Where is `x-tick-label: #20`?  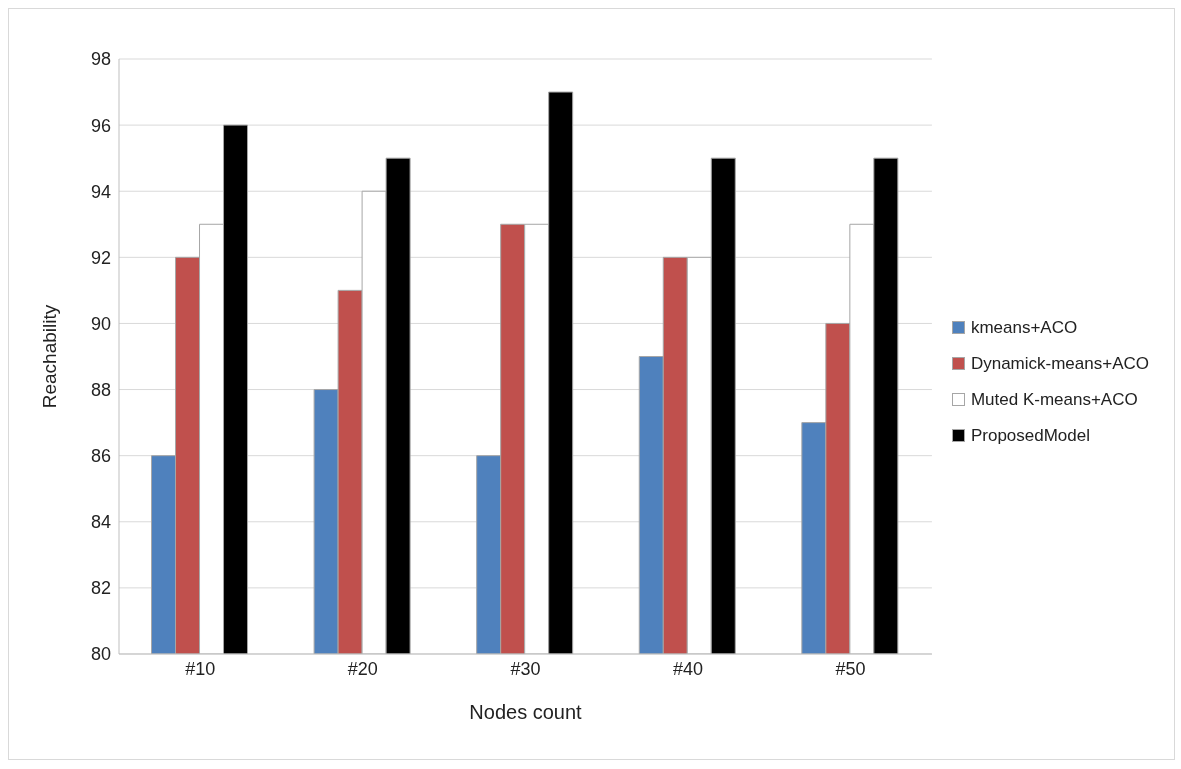
x-tick-label: #20 is located at coordinates (362, 668).